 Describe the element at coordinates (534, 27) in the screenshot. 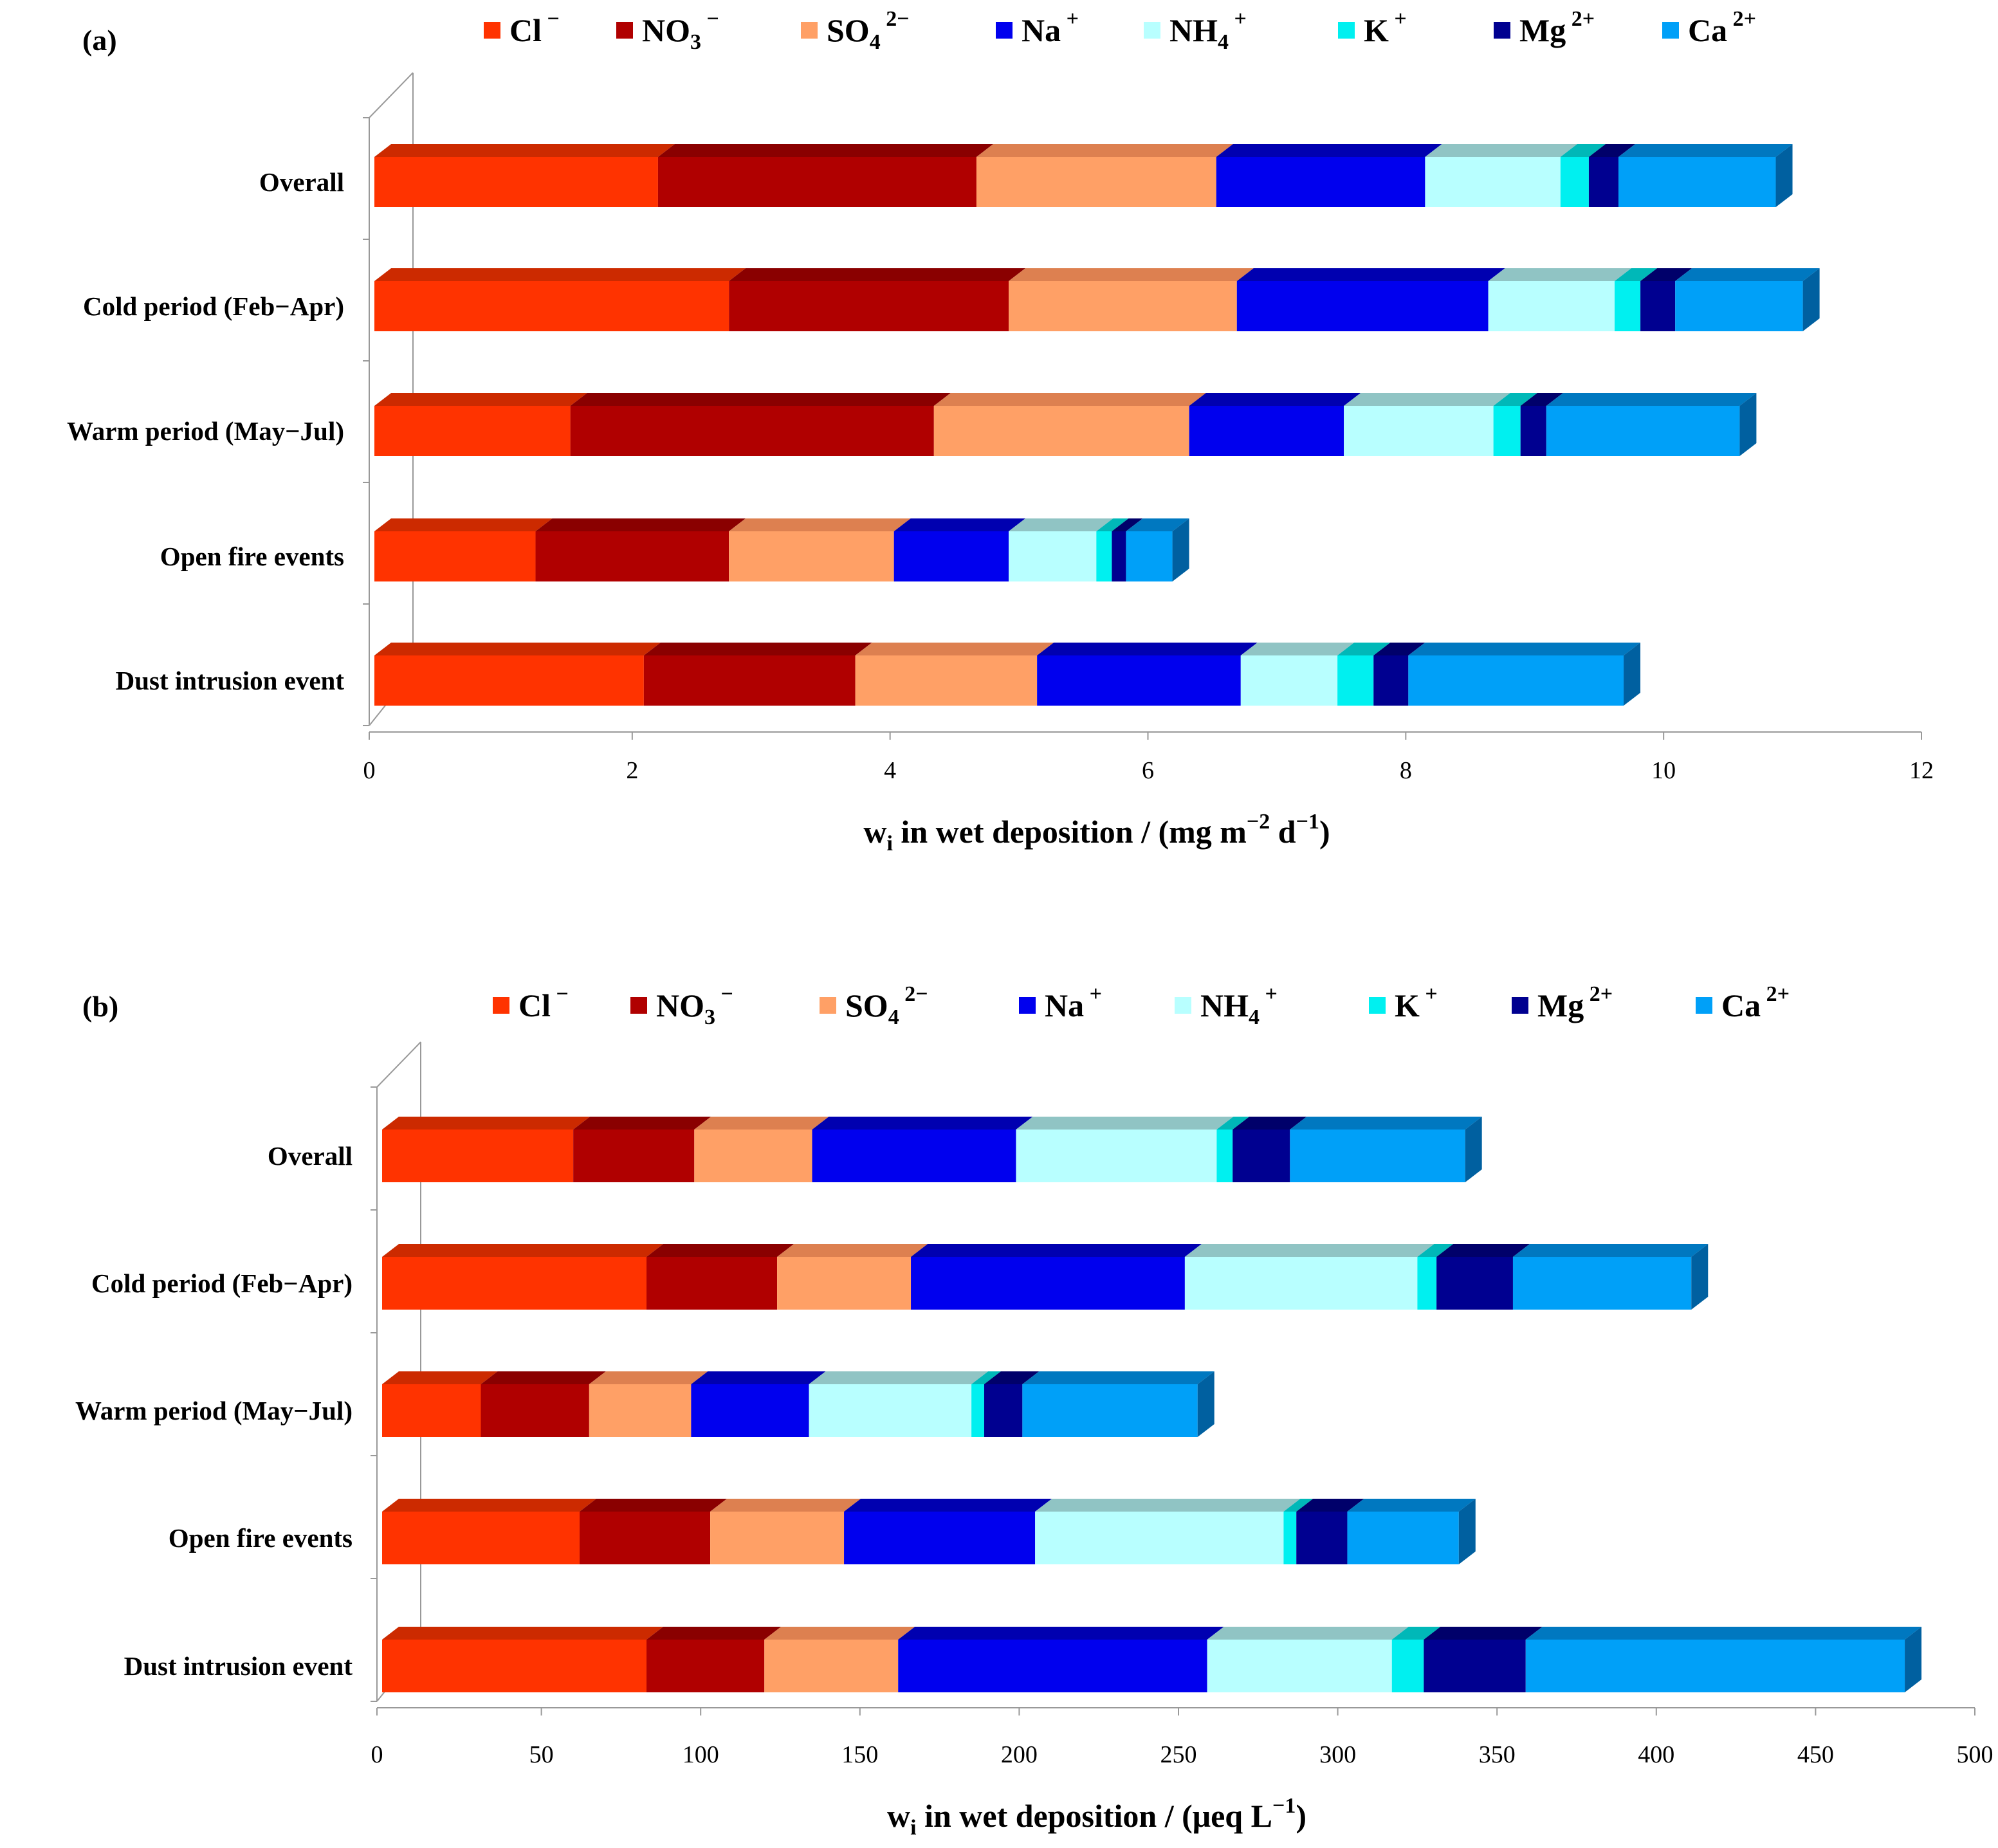

I see `legend-label: Cl −` at that location.